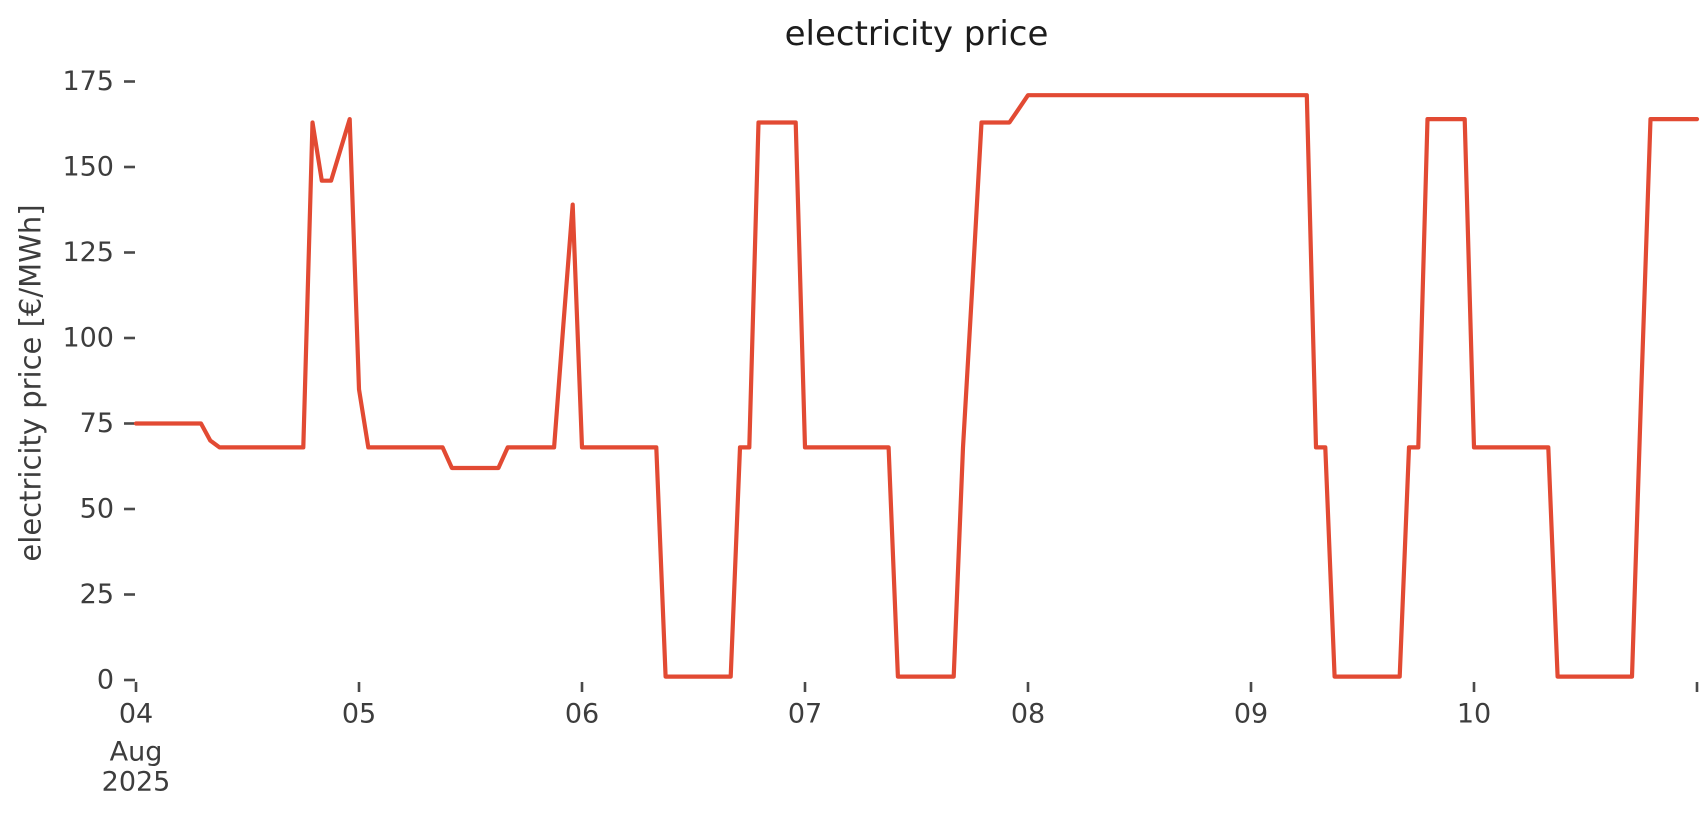 This screenshot has width=1706, height=815. I want to click on y-tick-label: 0, so click(105, 680).